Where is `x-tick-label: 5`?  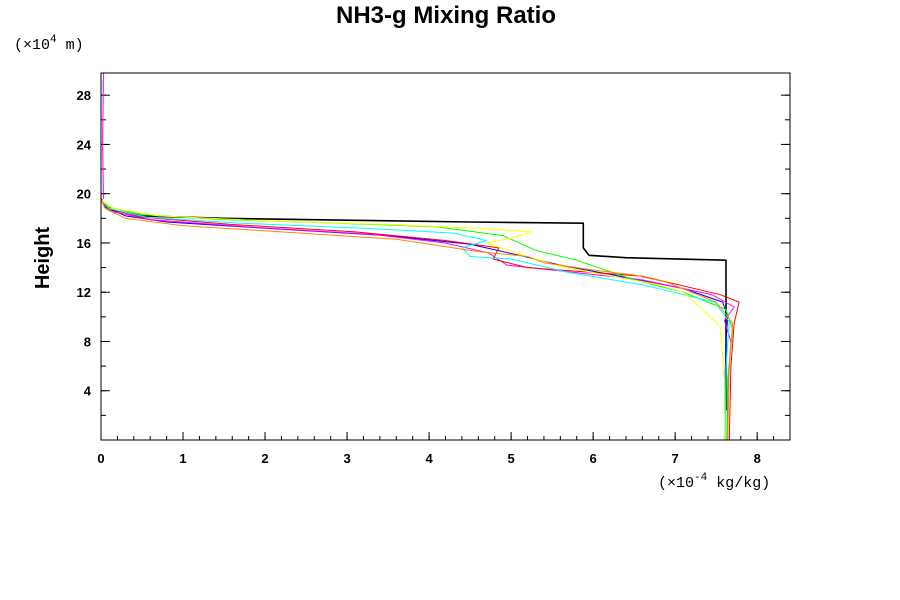 x-tick-label: 5 is located at coordinates (511, 458).